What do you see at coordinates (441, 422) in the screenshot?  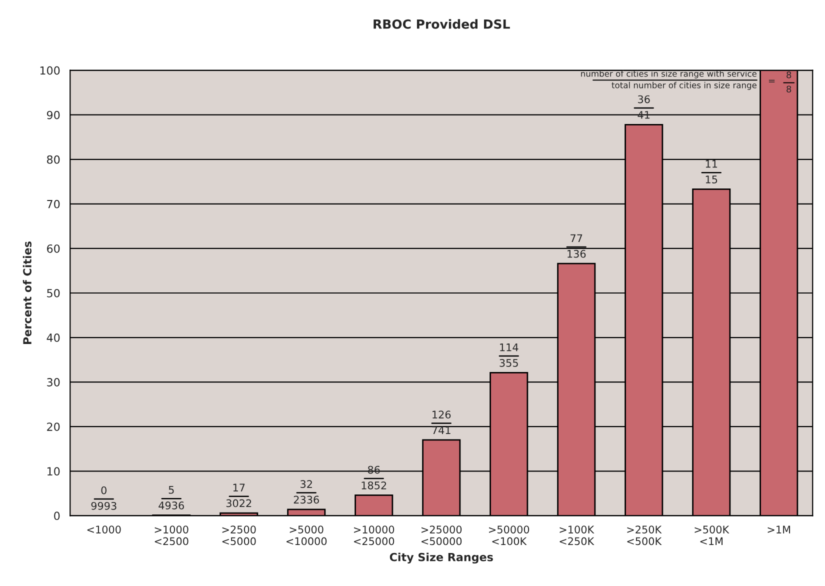 I see `annotation: 126 741` at bounding box center [441, 422].